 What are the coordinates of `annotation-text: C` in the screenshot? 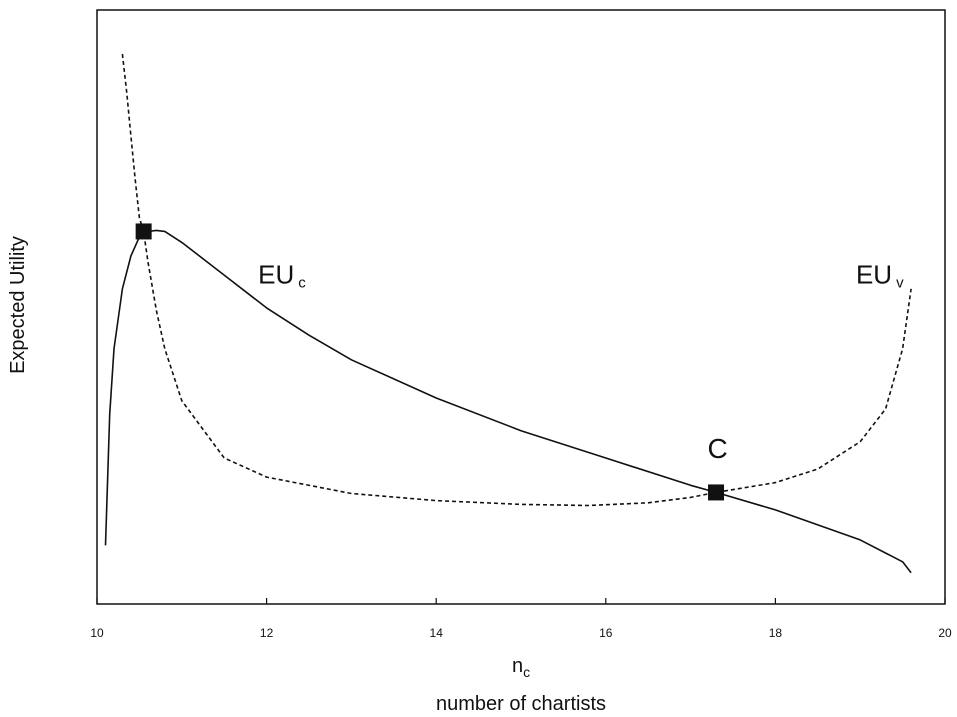 It's located at (718, 448).